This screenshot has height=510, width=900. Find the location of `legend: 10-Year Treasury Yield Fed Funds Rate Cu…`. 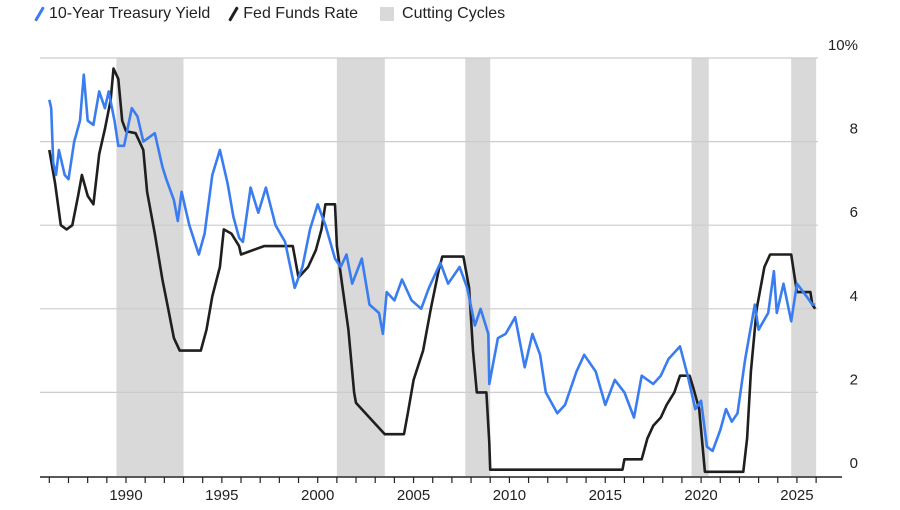

legend: 10-Year Treasury Yield Fed Funds Rate Cu… is located at coordinates (269, 14).